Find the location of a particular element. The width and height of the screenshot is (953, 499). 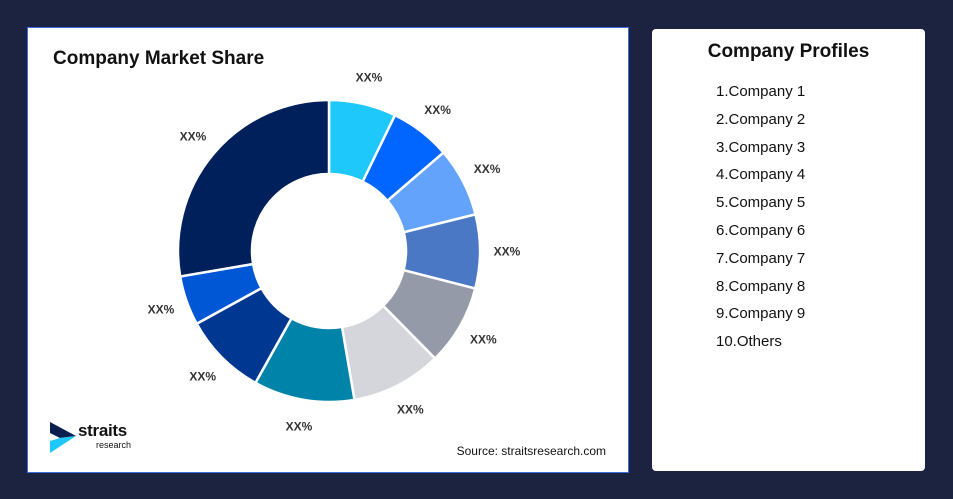

list-item: 2.Company 2 is located at coordinates (761, 119).